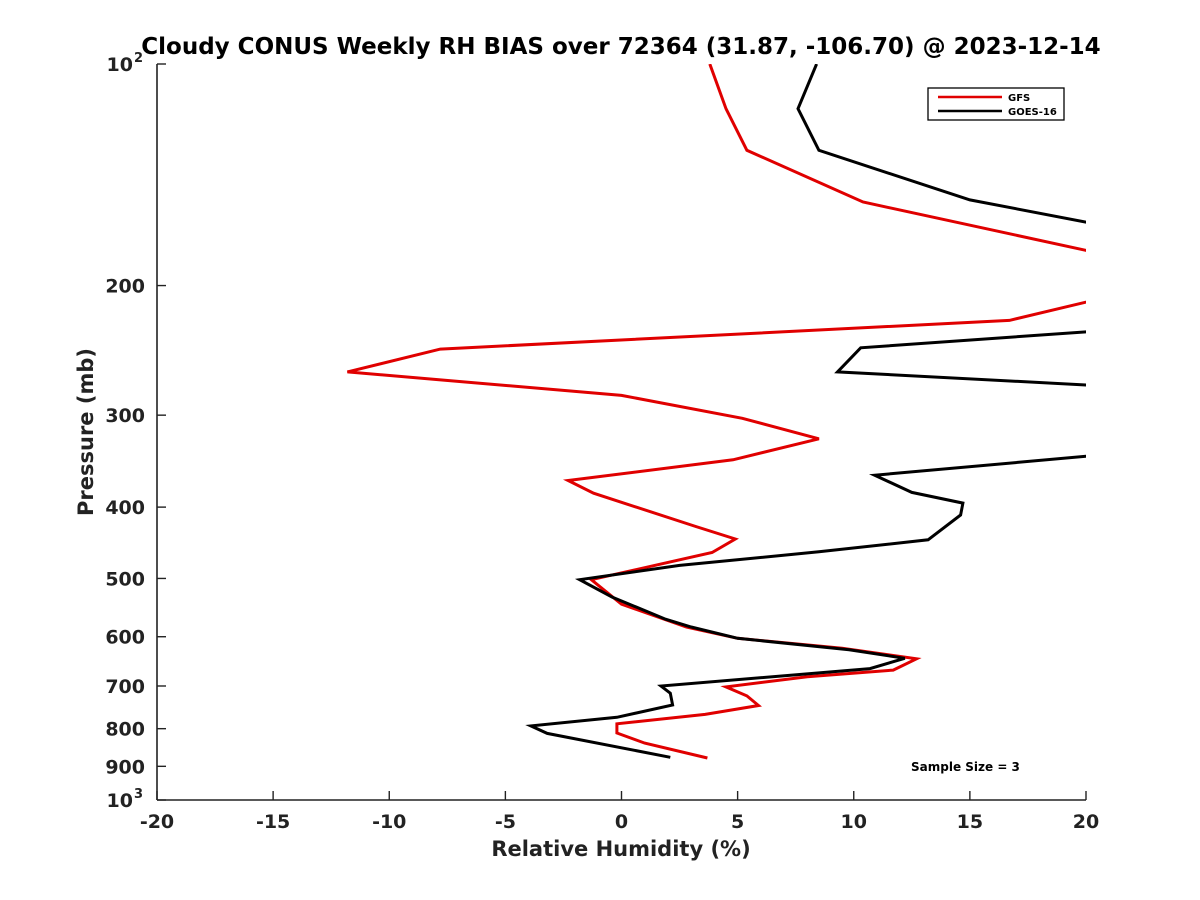 The width and height of the screenshot is (1200, 900). Describe the element at coordinates (138, 794) in the screenshot. I see `y-tick-exponent: 3` at that location.